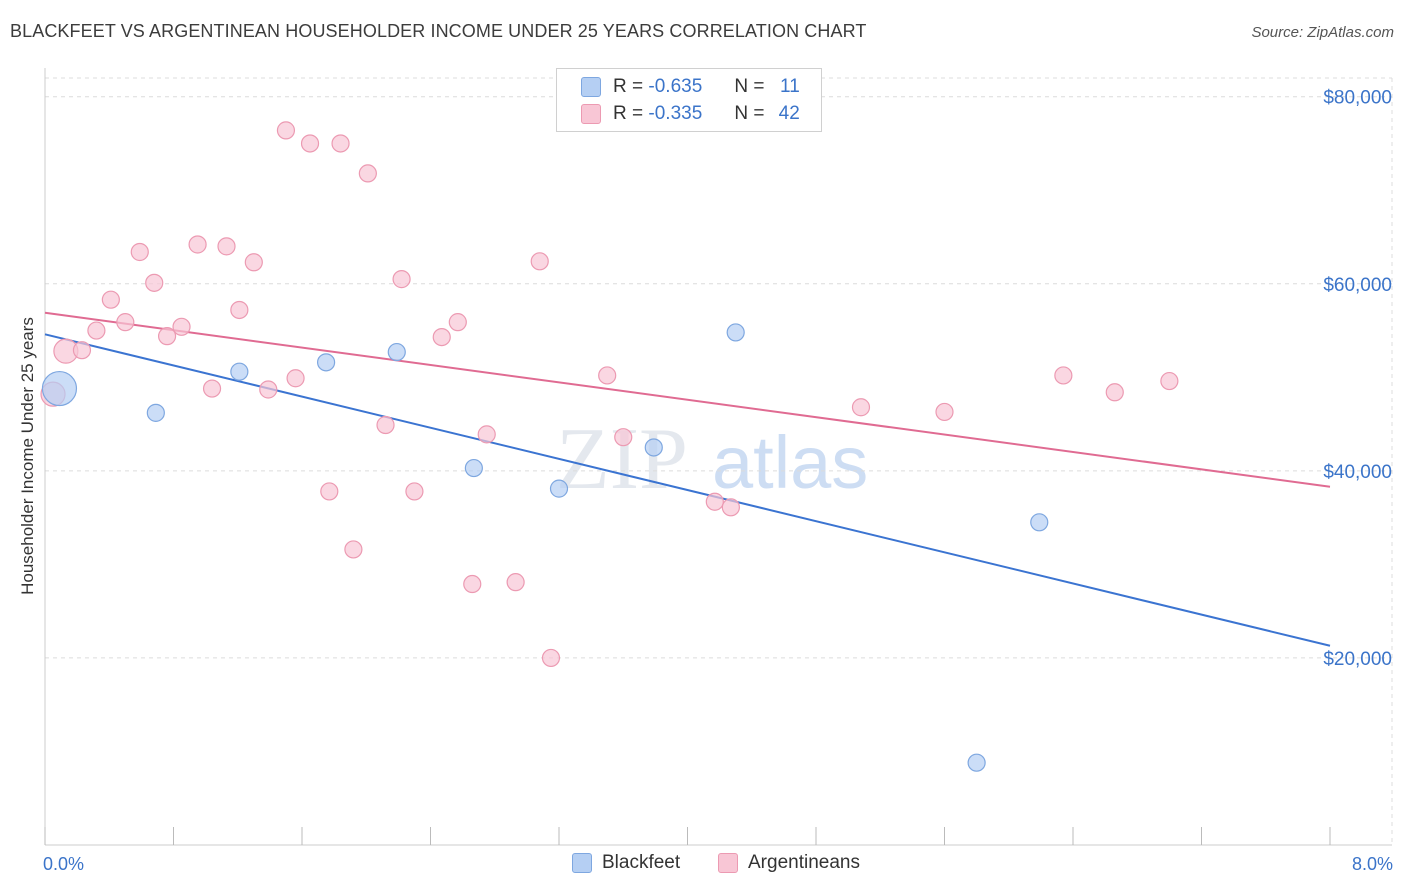 The image size is (1406, 892). Describe the element at coordinates (689, 100) in the screenshot. I see `correlation-legend: R = -0.635 N = 11 R = -0.335 N = 42` at that location.